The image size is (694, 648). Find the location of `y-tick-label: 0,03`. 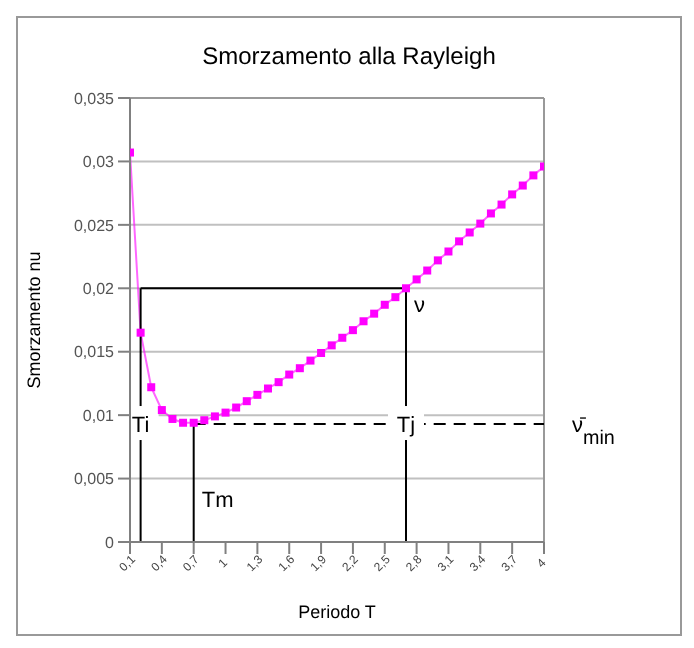

y-tick-label: 0,03 is located at coordinates (99, 162).